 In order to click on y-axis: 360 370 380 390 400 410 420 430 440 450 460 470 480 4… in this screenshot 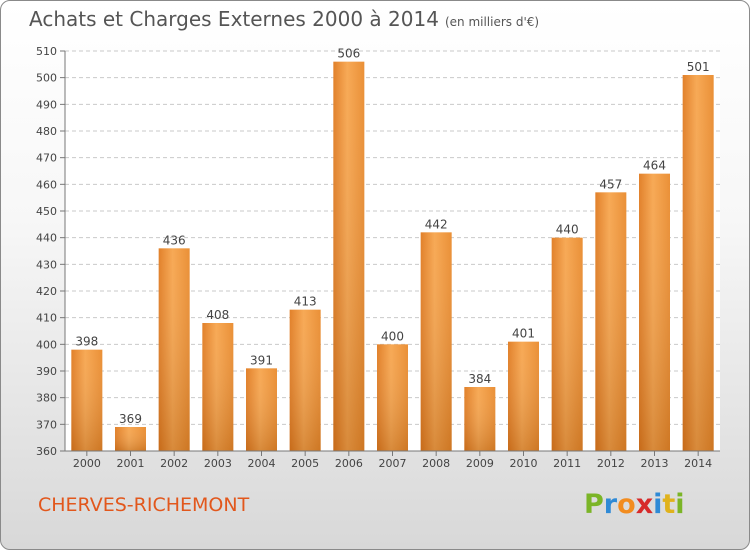, I will do `click(51, 251)`.